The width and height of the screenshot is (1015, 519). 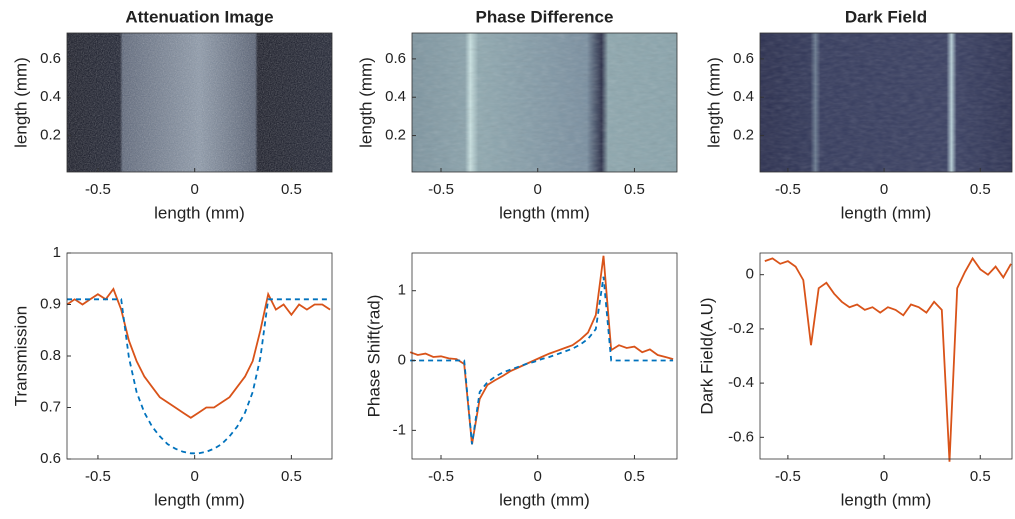 I want to click on y-axis-label: Phase Shift(rad), so click(x=373, y=356).